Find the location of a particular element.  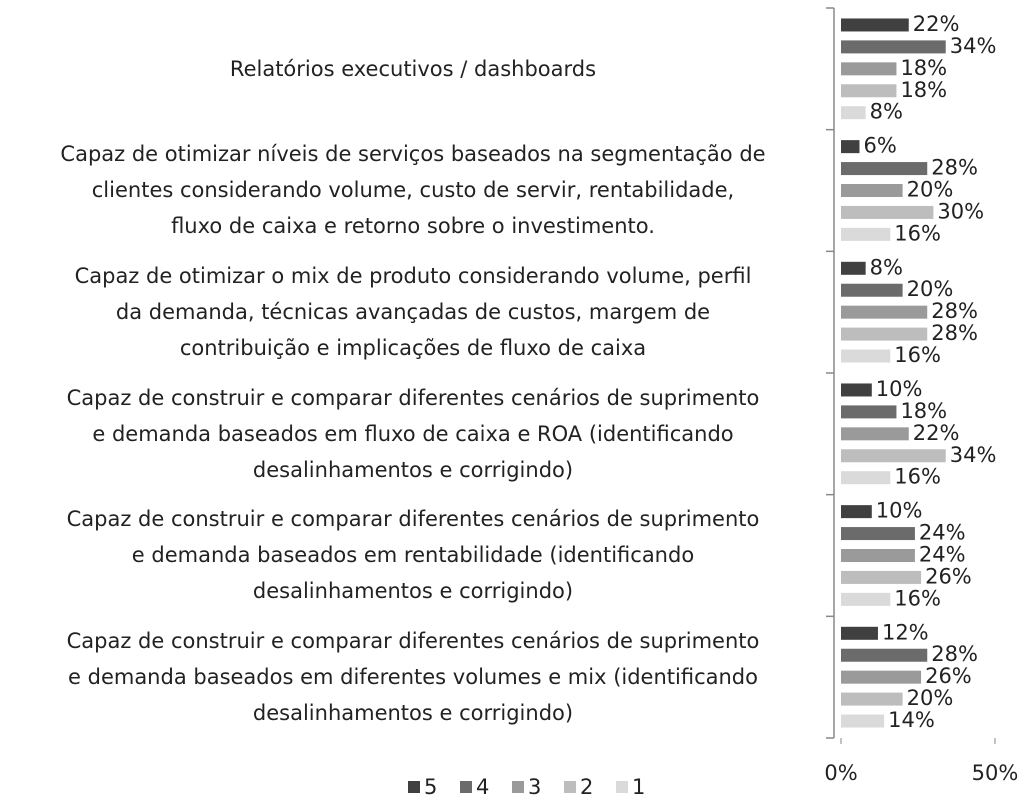

value-label: 30% is located at coordinates (960, 211).